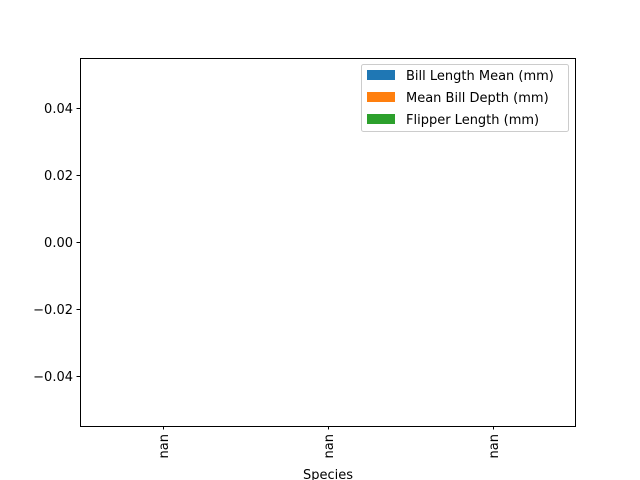 The image size is (640, 480). I want to click on y-tick-label: 0.04, so click(58, 109).